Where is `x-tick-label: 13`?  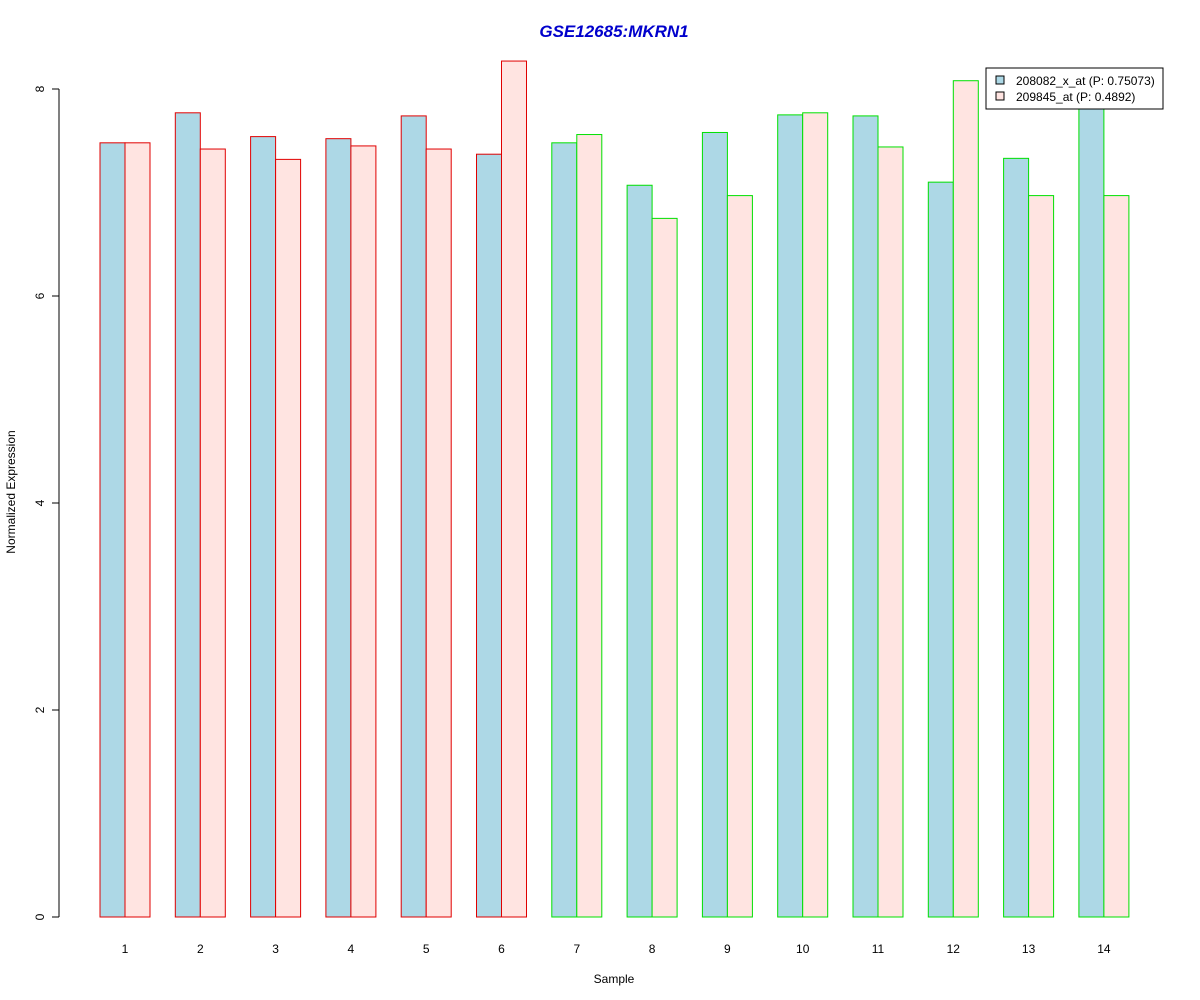
x-tick-label: 13 is located at coordinates (1029, 949).